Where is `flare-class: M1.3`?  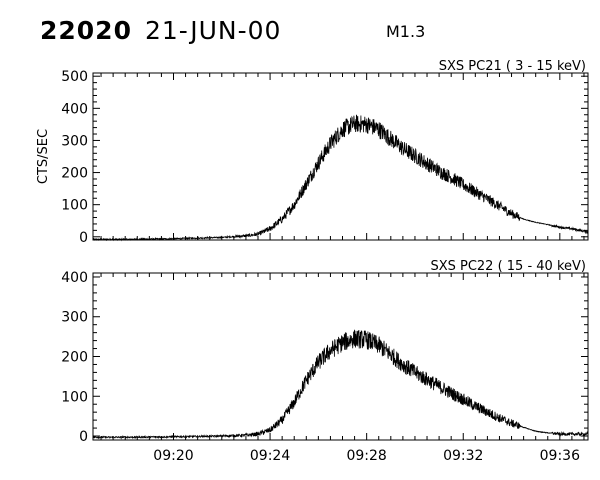 flare-class: M1.3 is located at coordinates (406, 31).